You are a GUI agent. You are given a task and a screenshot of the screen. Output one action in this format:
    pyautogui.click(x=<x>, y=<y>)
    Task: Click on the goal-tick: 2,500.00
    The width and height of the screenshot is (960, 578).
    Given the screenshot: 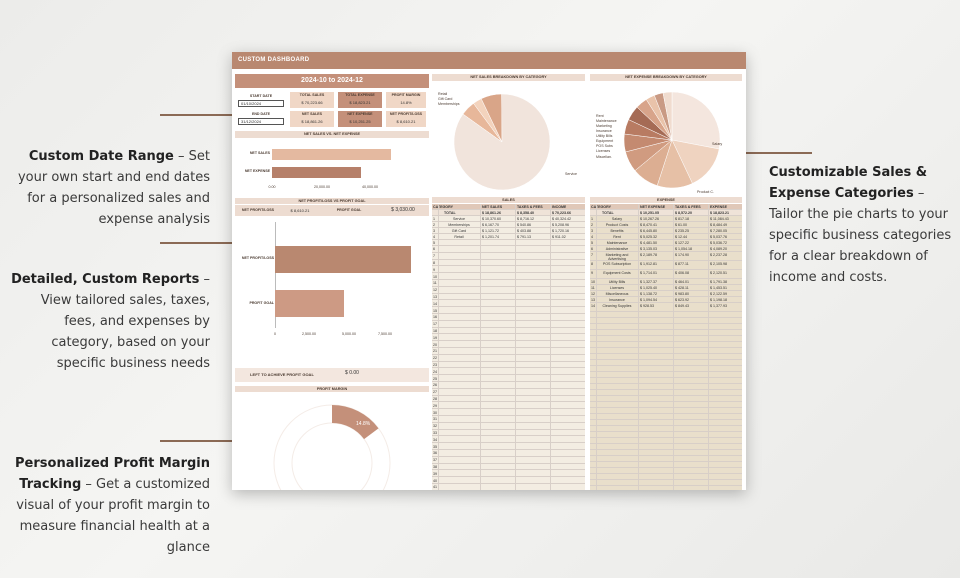 What is the action you would take?
    pyautogui.click(x=309, y=334)
    